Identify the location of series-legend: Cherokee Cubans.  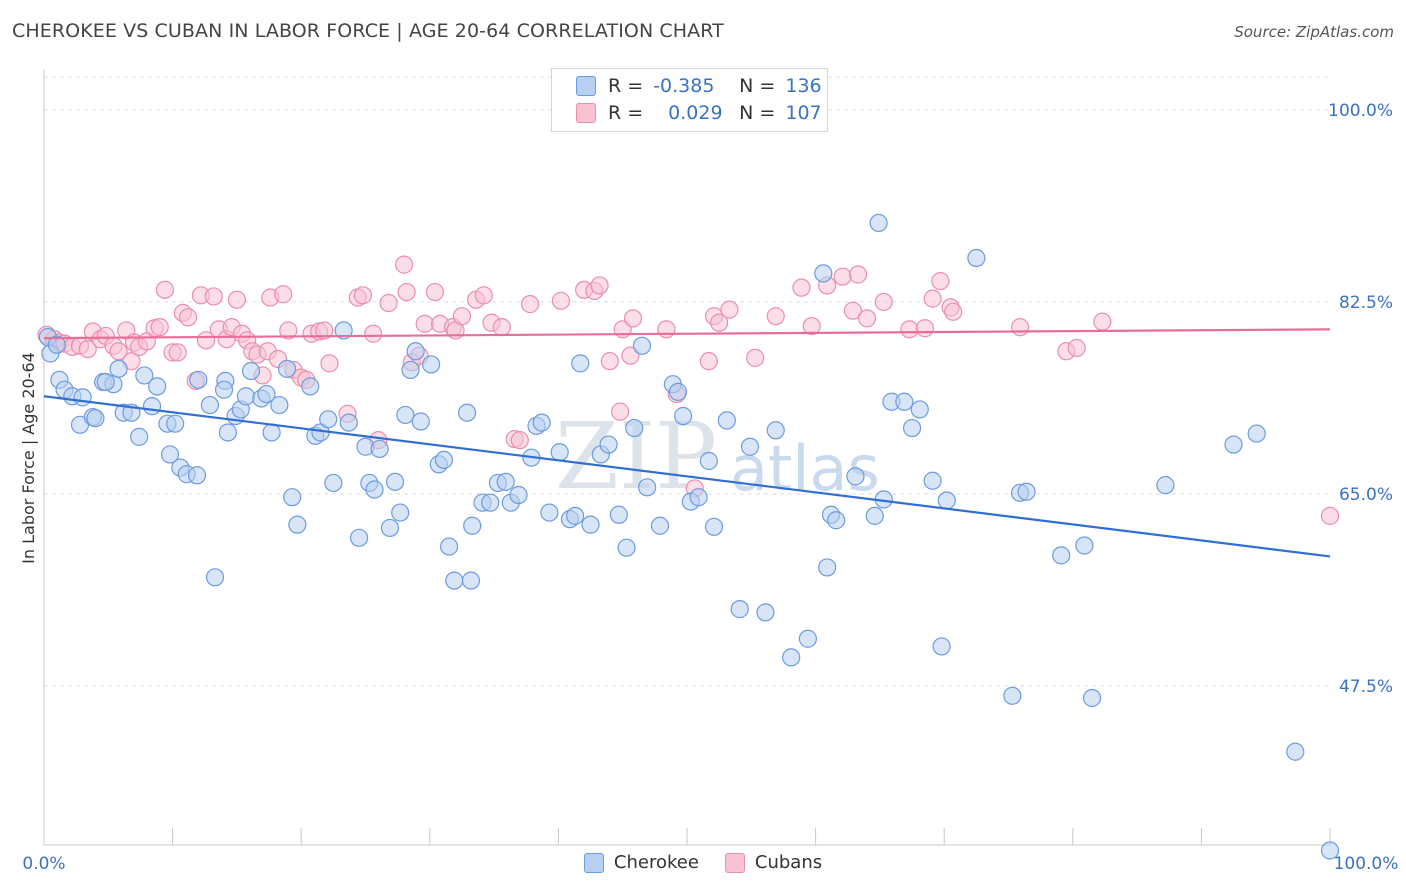
(703, 862).